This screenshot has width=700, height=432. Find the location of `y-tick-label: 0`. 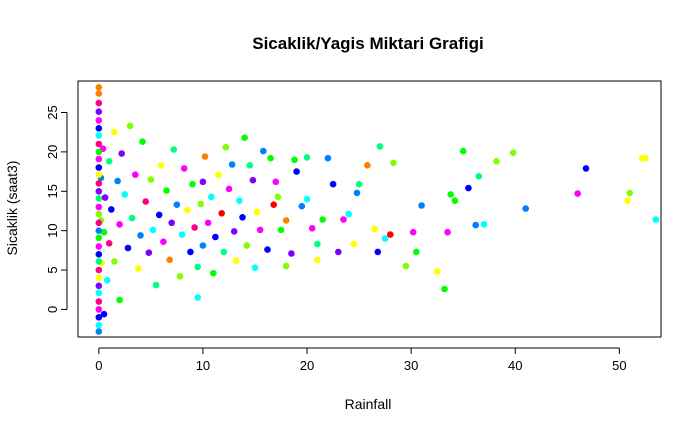

y-tick-label: 0 is located at coordinates (52, 309).